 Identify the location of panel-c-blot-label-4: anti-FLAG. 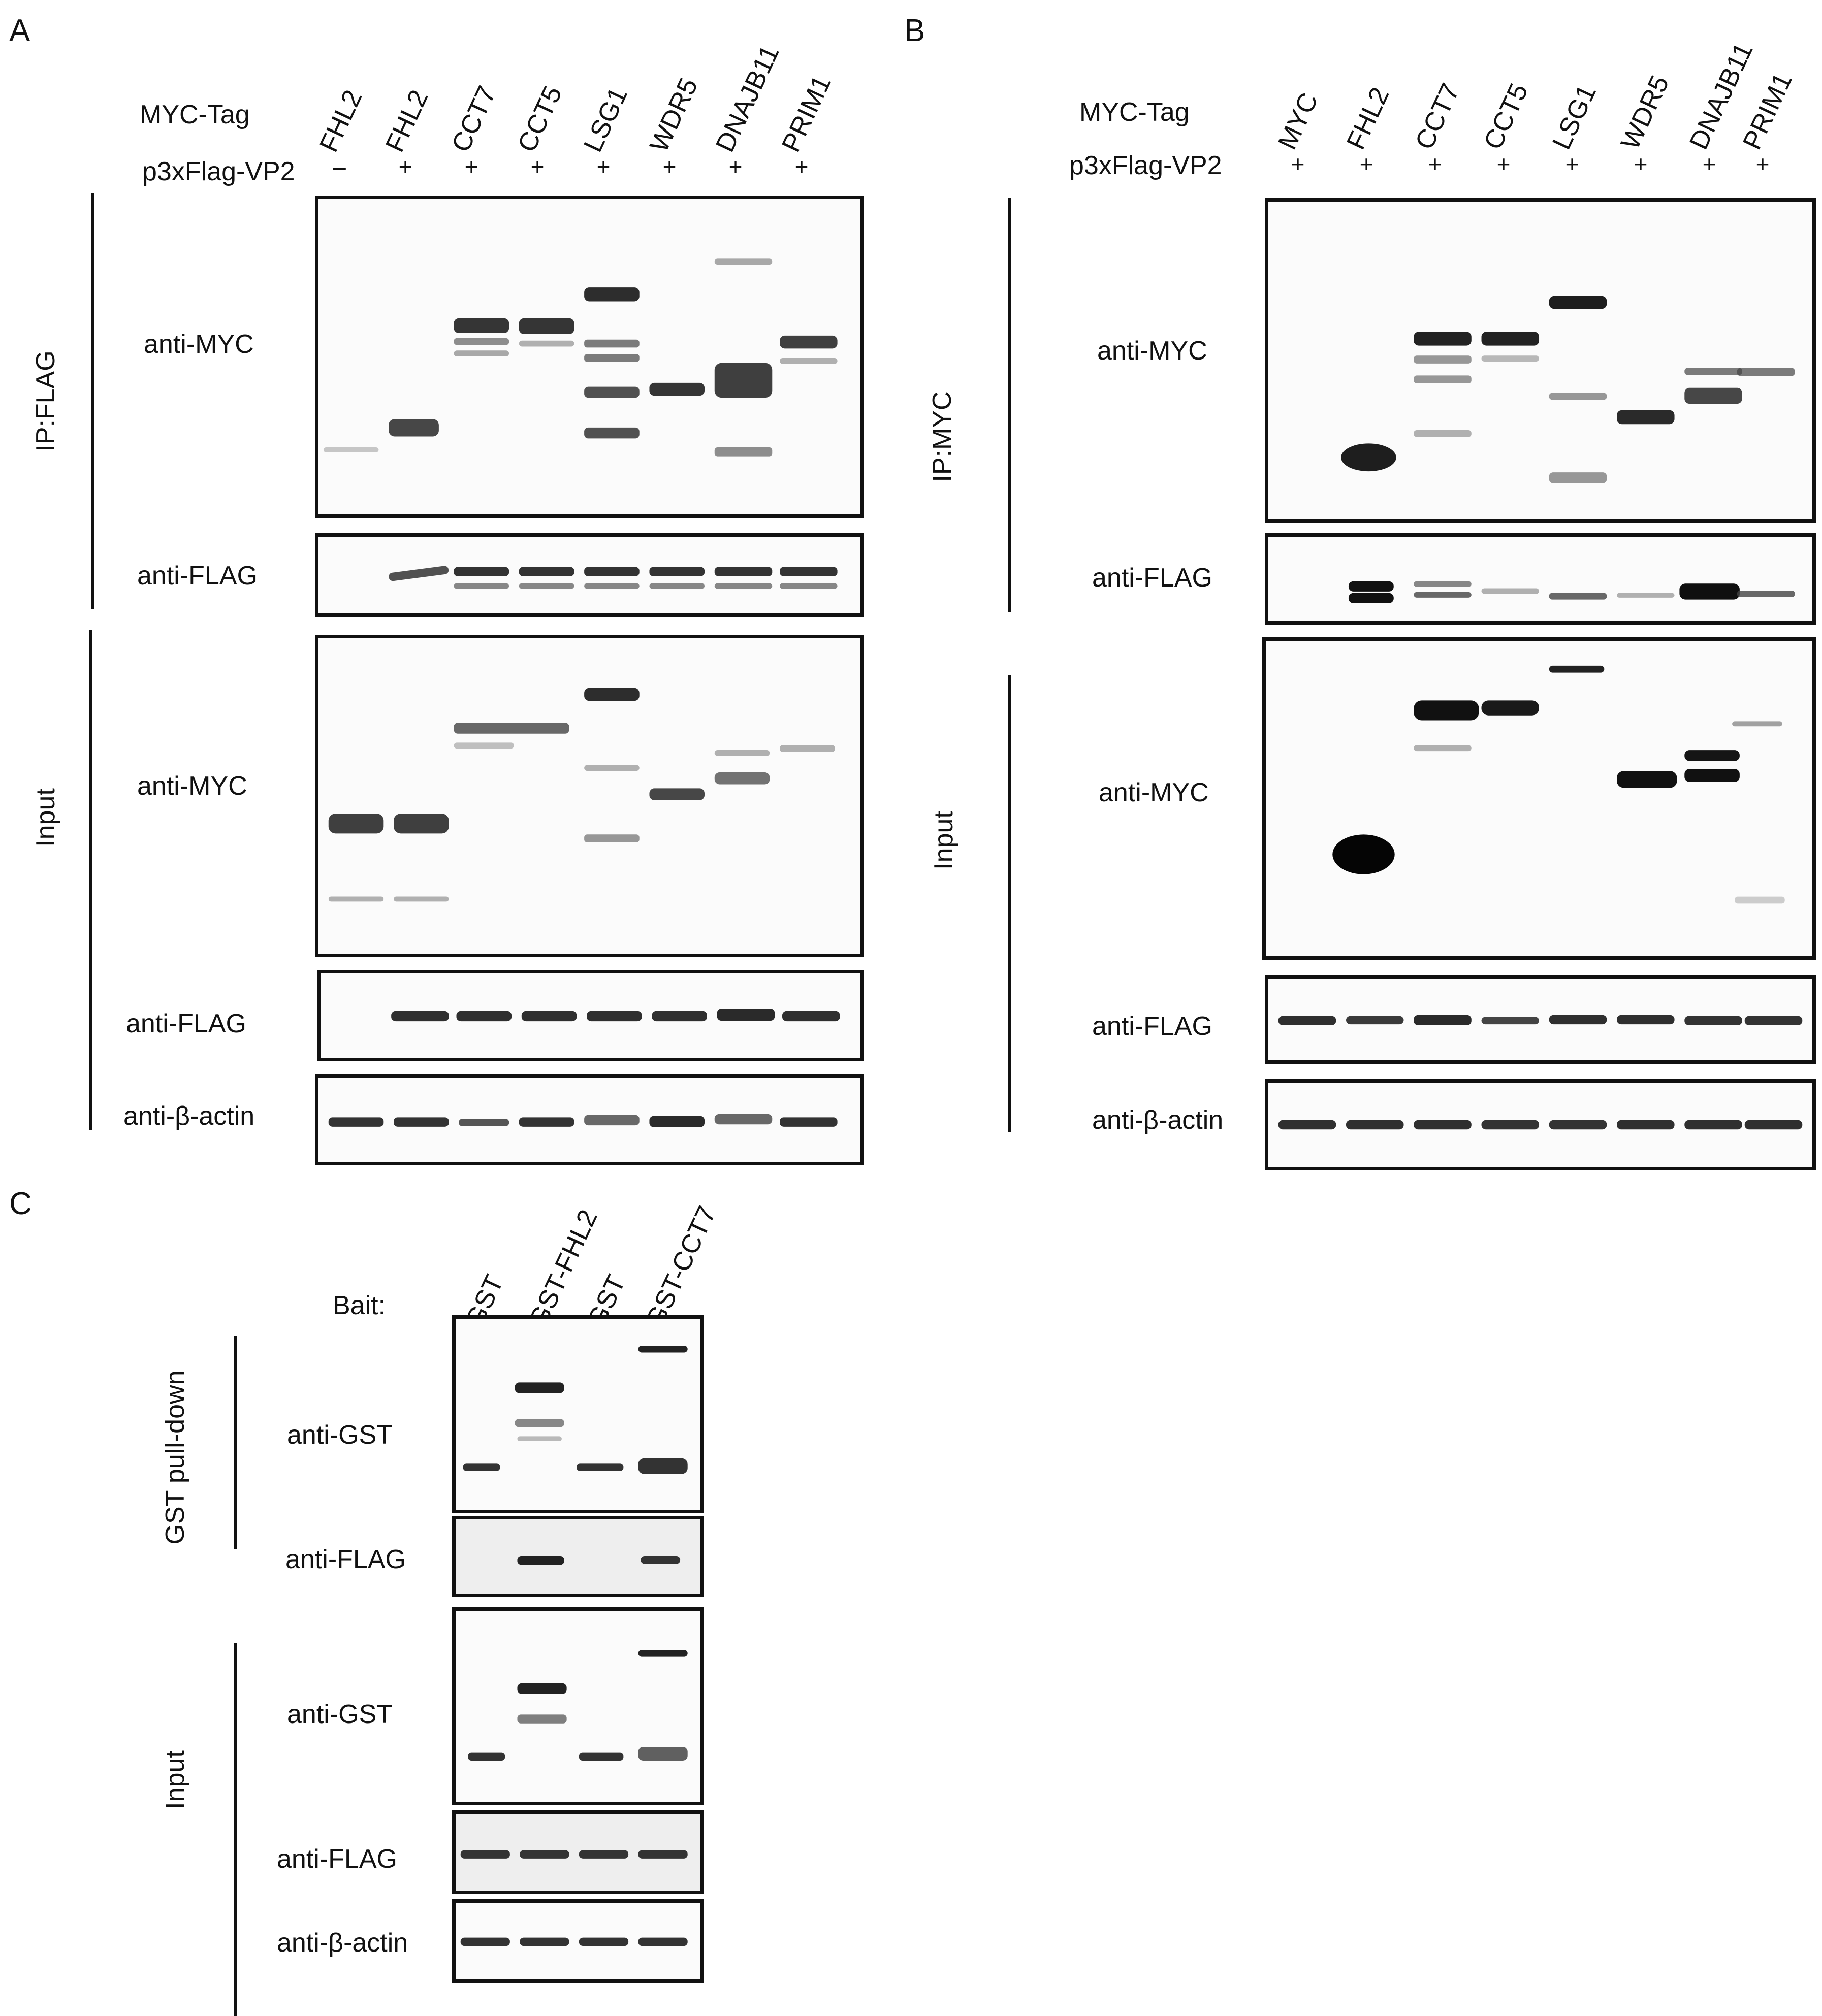
(337, 1859).